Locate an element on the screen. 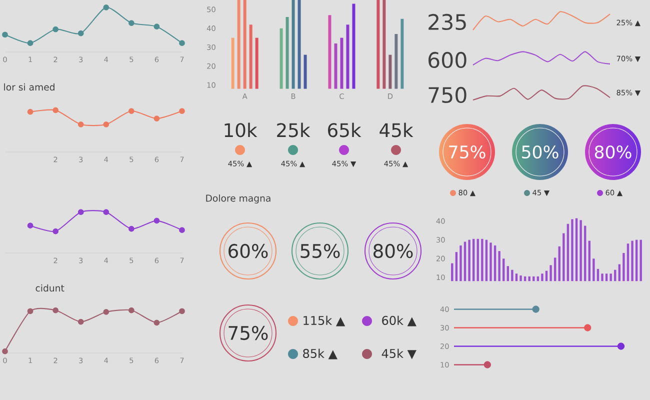 The width and height of the screenshot is (650, 400). text: 25k is located at coordinates (293, 130).